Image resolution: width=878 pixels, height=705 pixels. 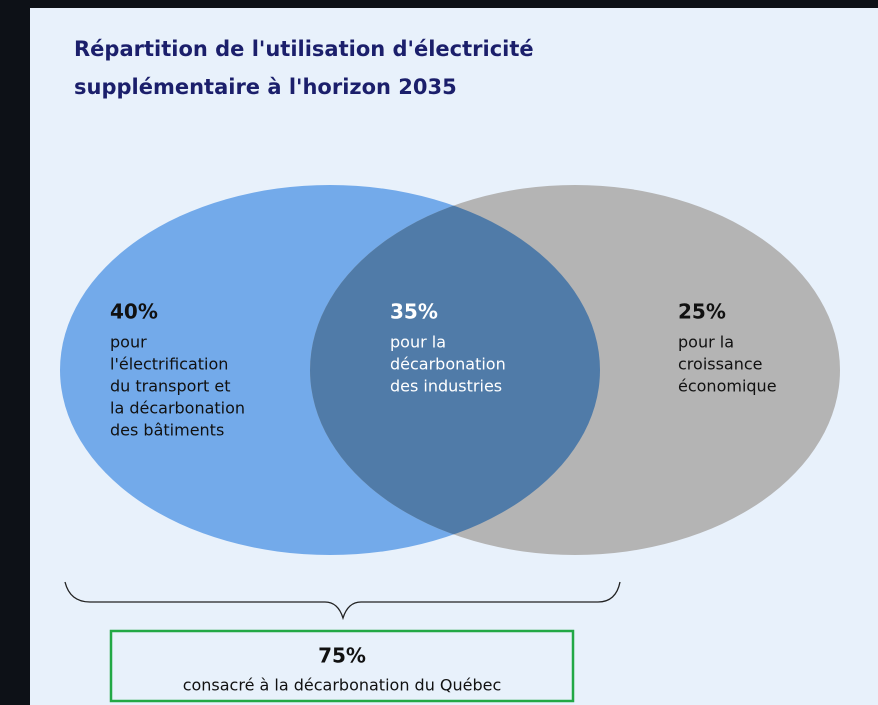 I want to click on region-line: l'électrification, so click(x=169, y=364).